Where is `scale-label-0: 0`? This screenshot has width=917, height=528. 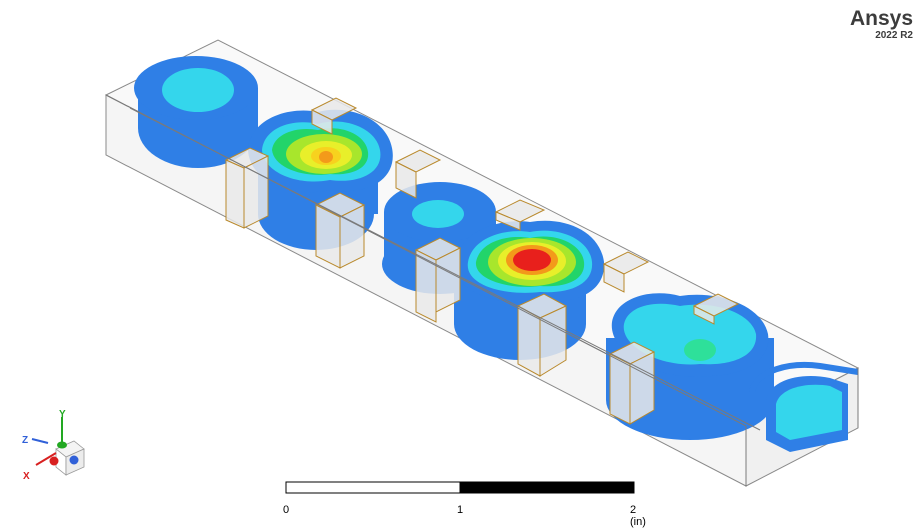 scale-label-0: 0 is located at coordinates (286, 510).